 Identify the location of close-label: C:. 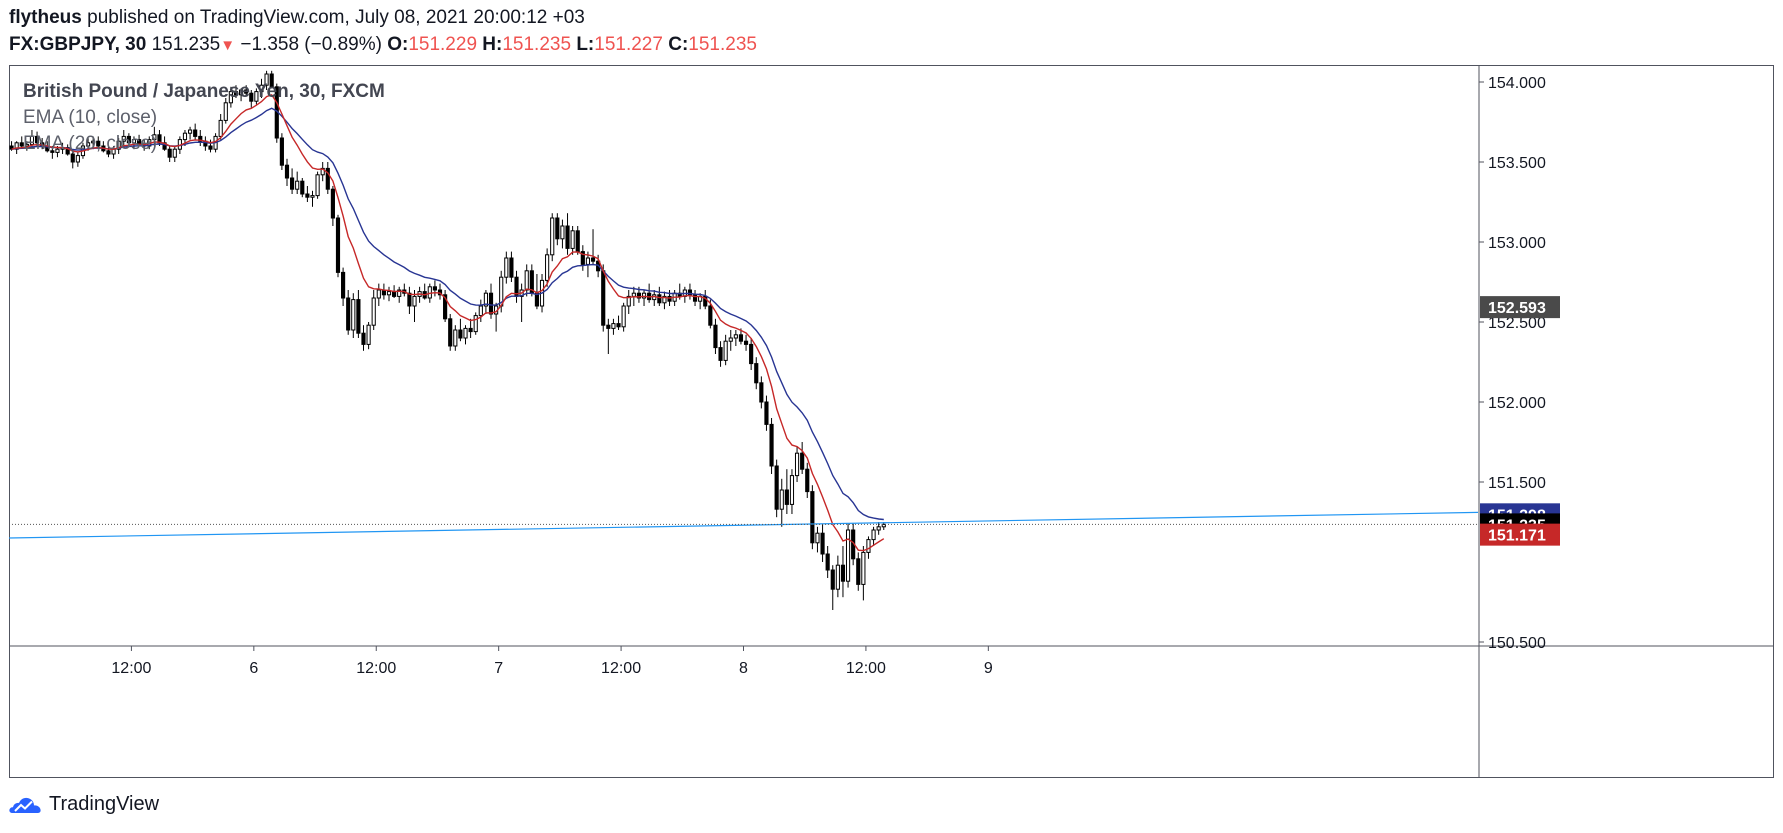
(678, 44).